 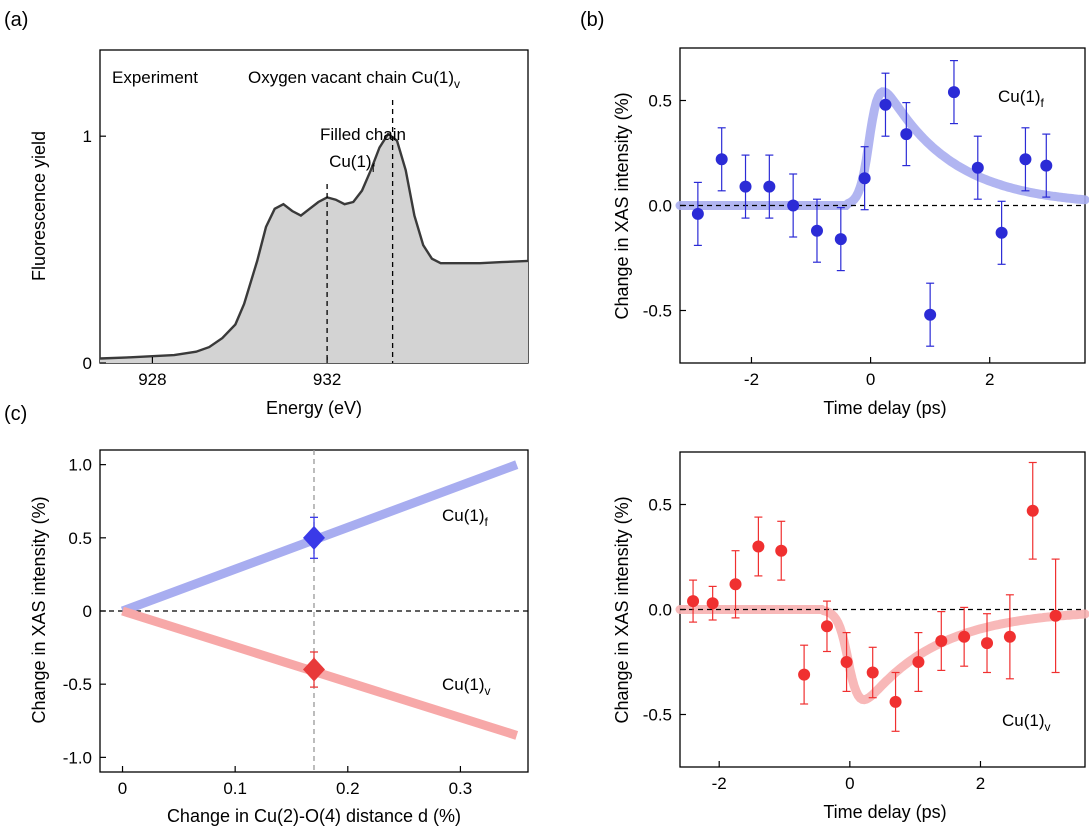 I want to click on fluorescence-area, so click(x=314, y=248).